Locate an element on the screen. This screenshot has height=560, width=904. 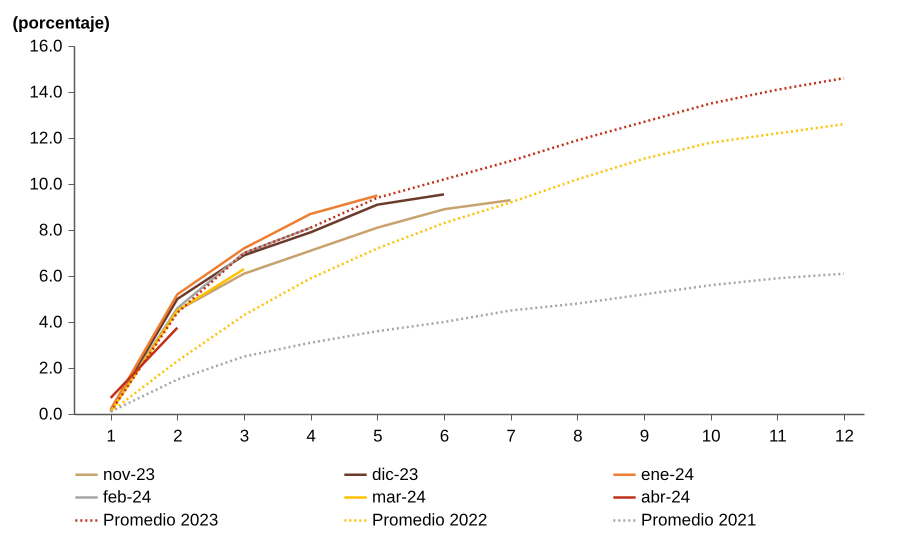
x-tick-label: 4 is located at coordinates (311, 436).